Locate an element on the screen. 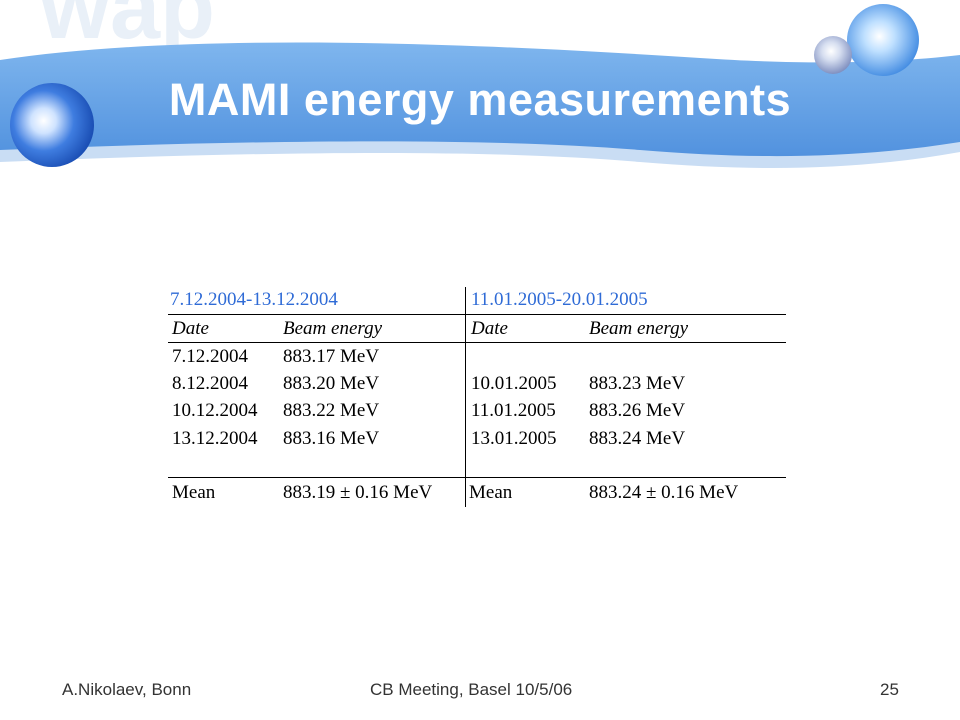  column-divider is located at coordinates (465, 397).